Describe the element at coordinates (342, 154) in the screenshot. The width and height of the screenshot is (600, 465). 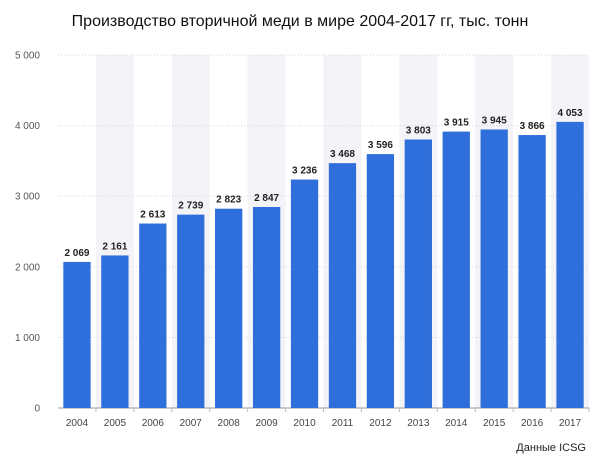
I see `data-label-2011: 3 468` at that location.